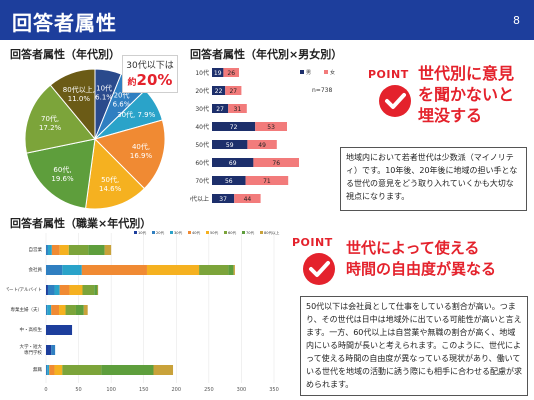 This screenshot has width=534, height=400. What do you see at coordinates (202, 145) in the screenshot?
I see `gender-chart-category-label: 50代` at bounding box center [202, 145].